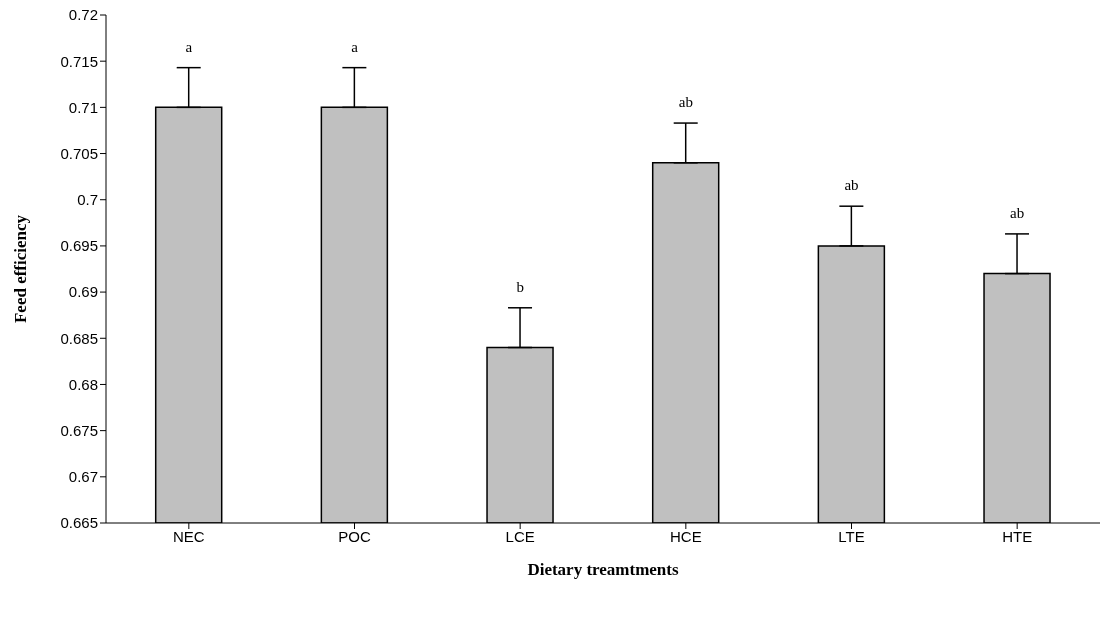 This screenshot has height=631, width=1117. Describe the element at coordinates (79, 153) in the screenshot. I see `y-tick-label: 0.705` at that location.